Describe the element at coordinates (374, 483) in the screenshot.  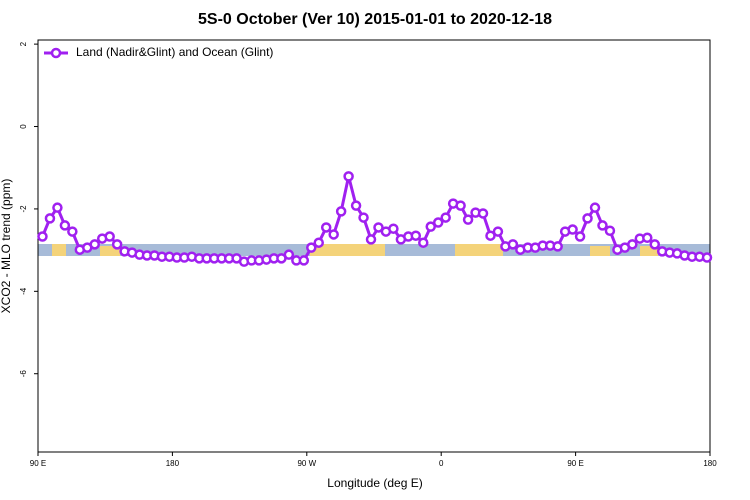
I see `x-axis-label: Longitude (deg E)` at that location.